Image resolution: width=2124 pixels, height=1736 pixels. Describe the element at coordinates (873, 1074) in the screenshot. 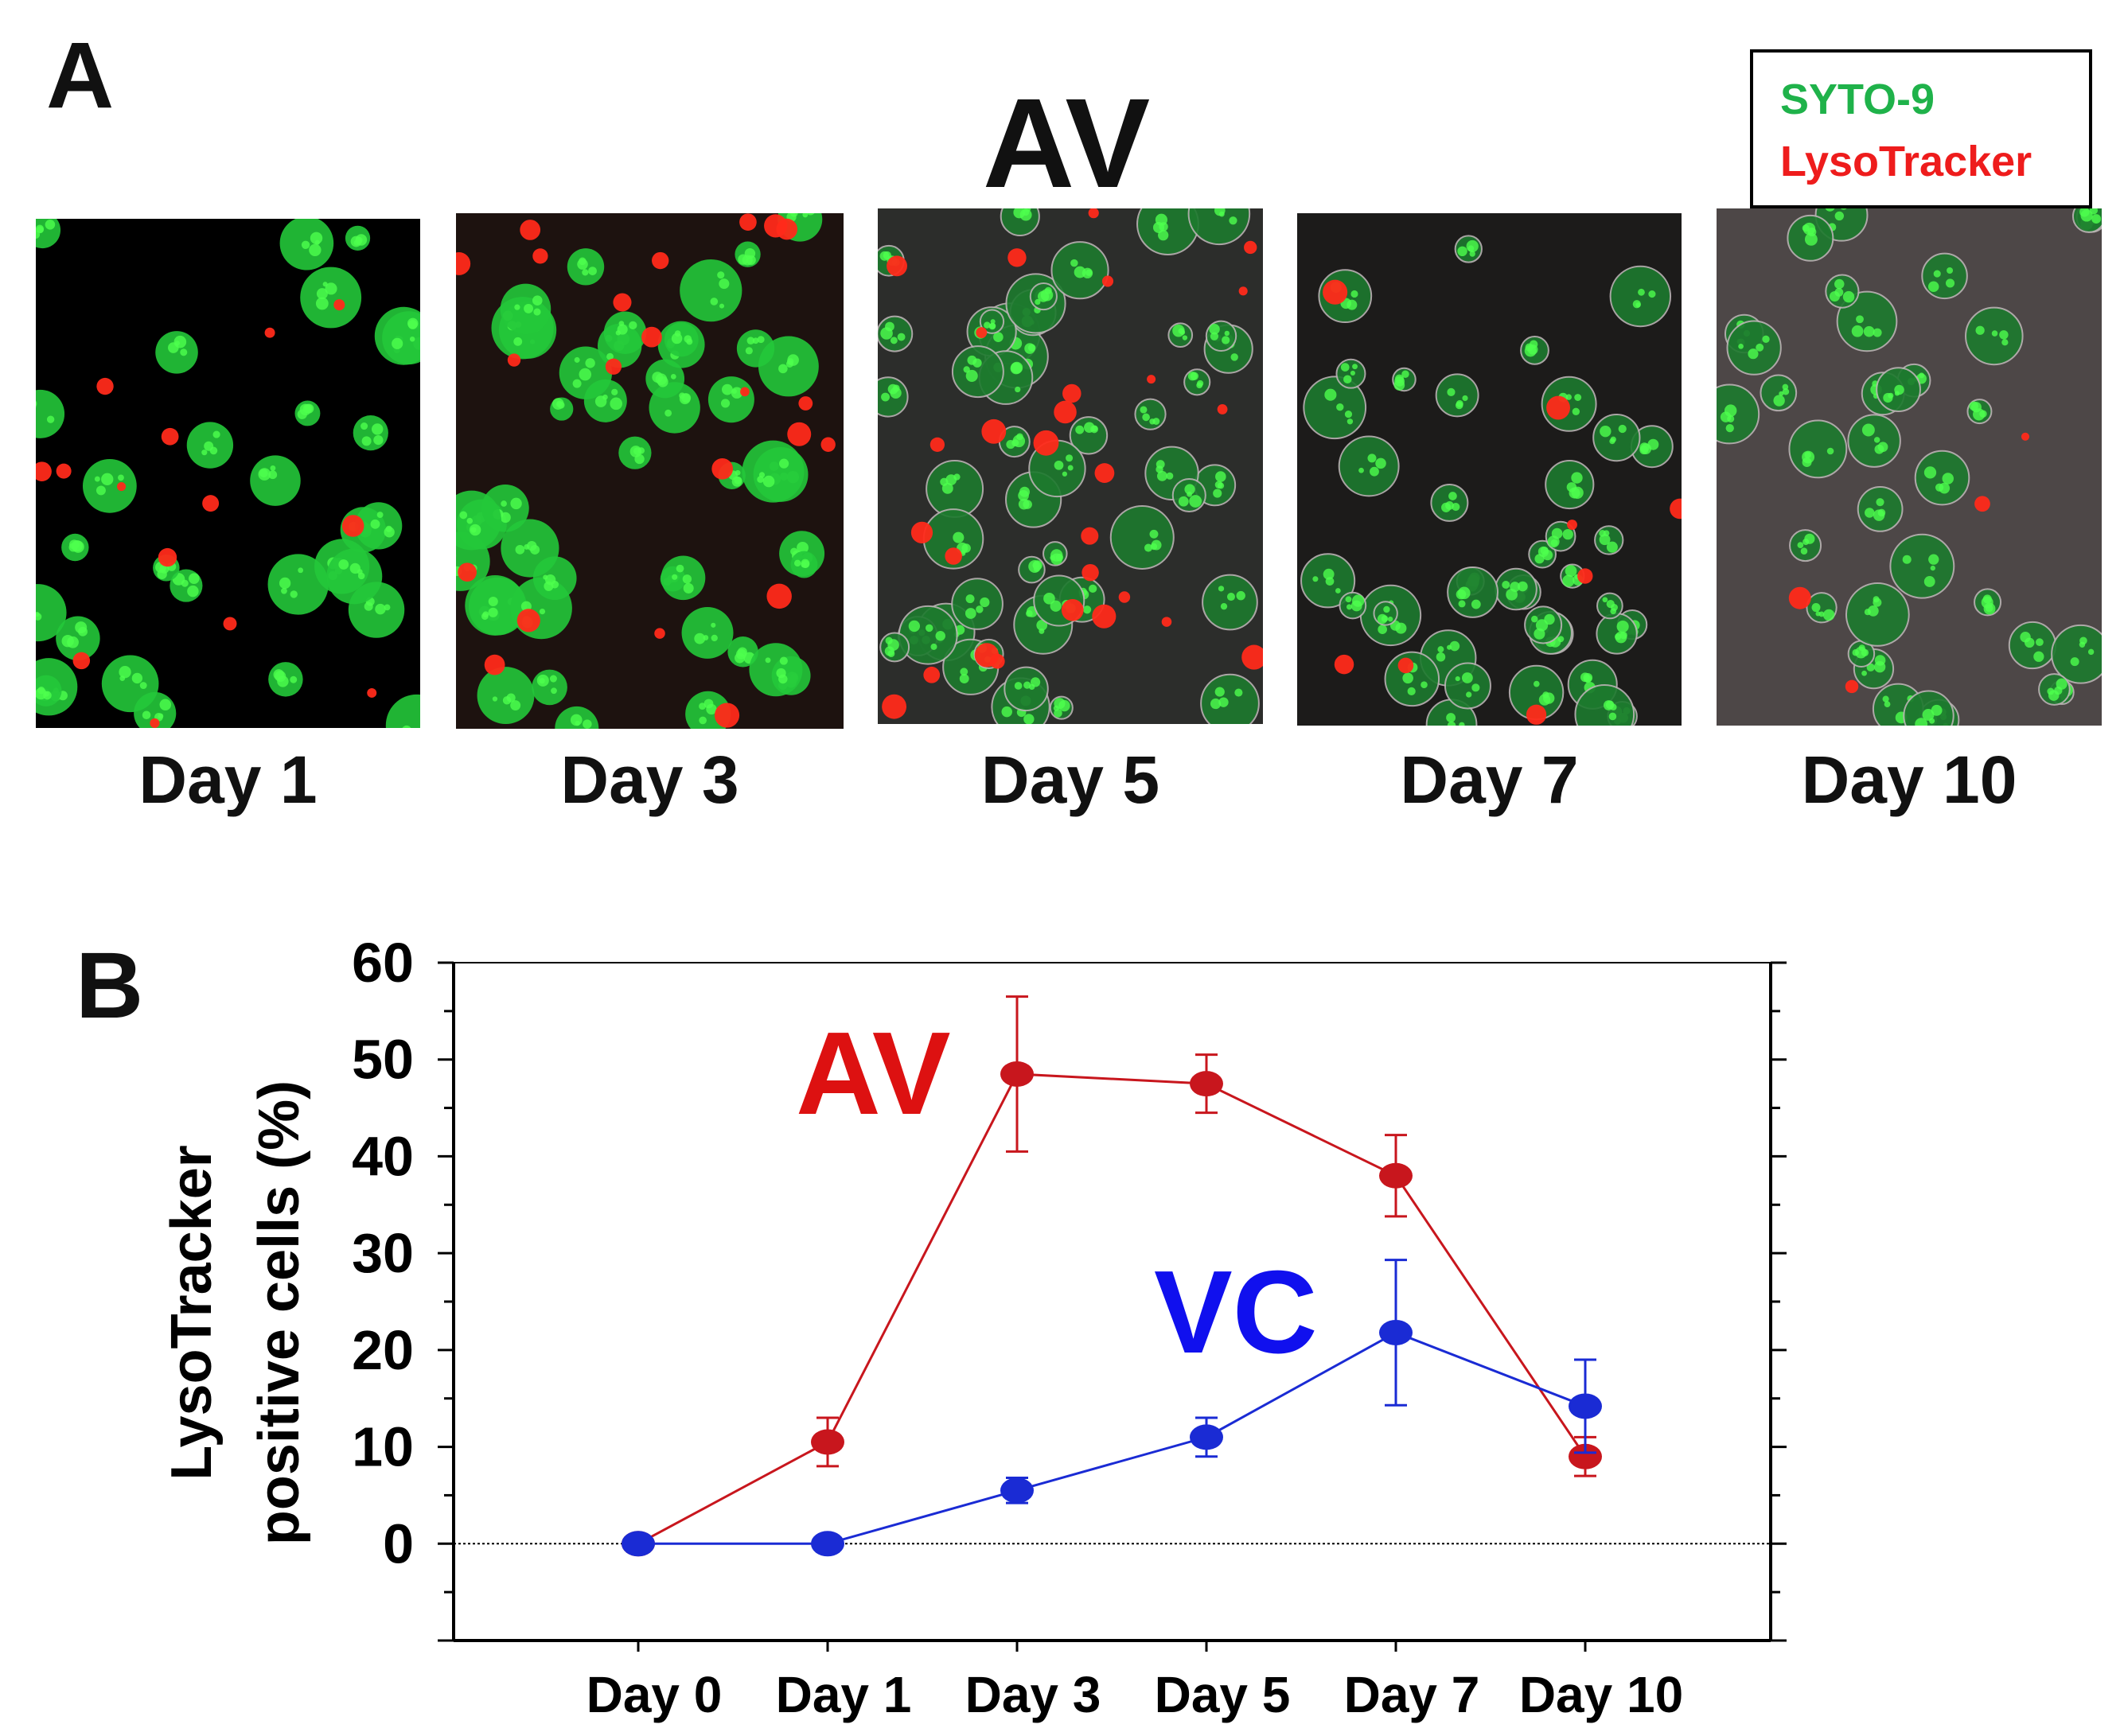

I see `series-label: AV` at that location.